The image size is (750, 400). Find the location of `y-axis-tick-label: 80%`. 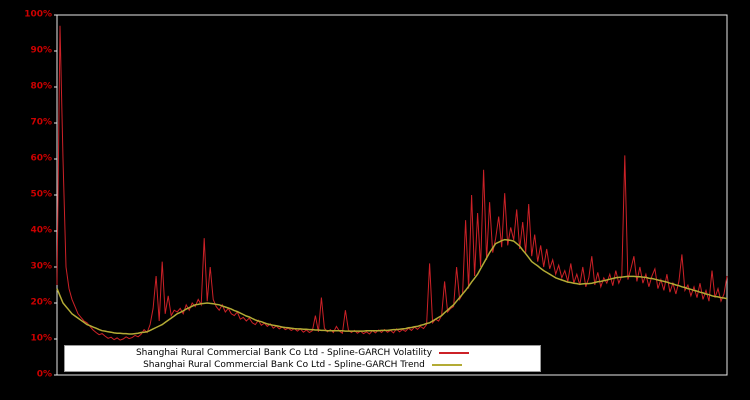

y-axis-tick-label: 80% is located at coordinates (41, 86).